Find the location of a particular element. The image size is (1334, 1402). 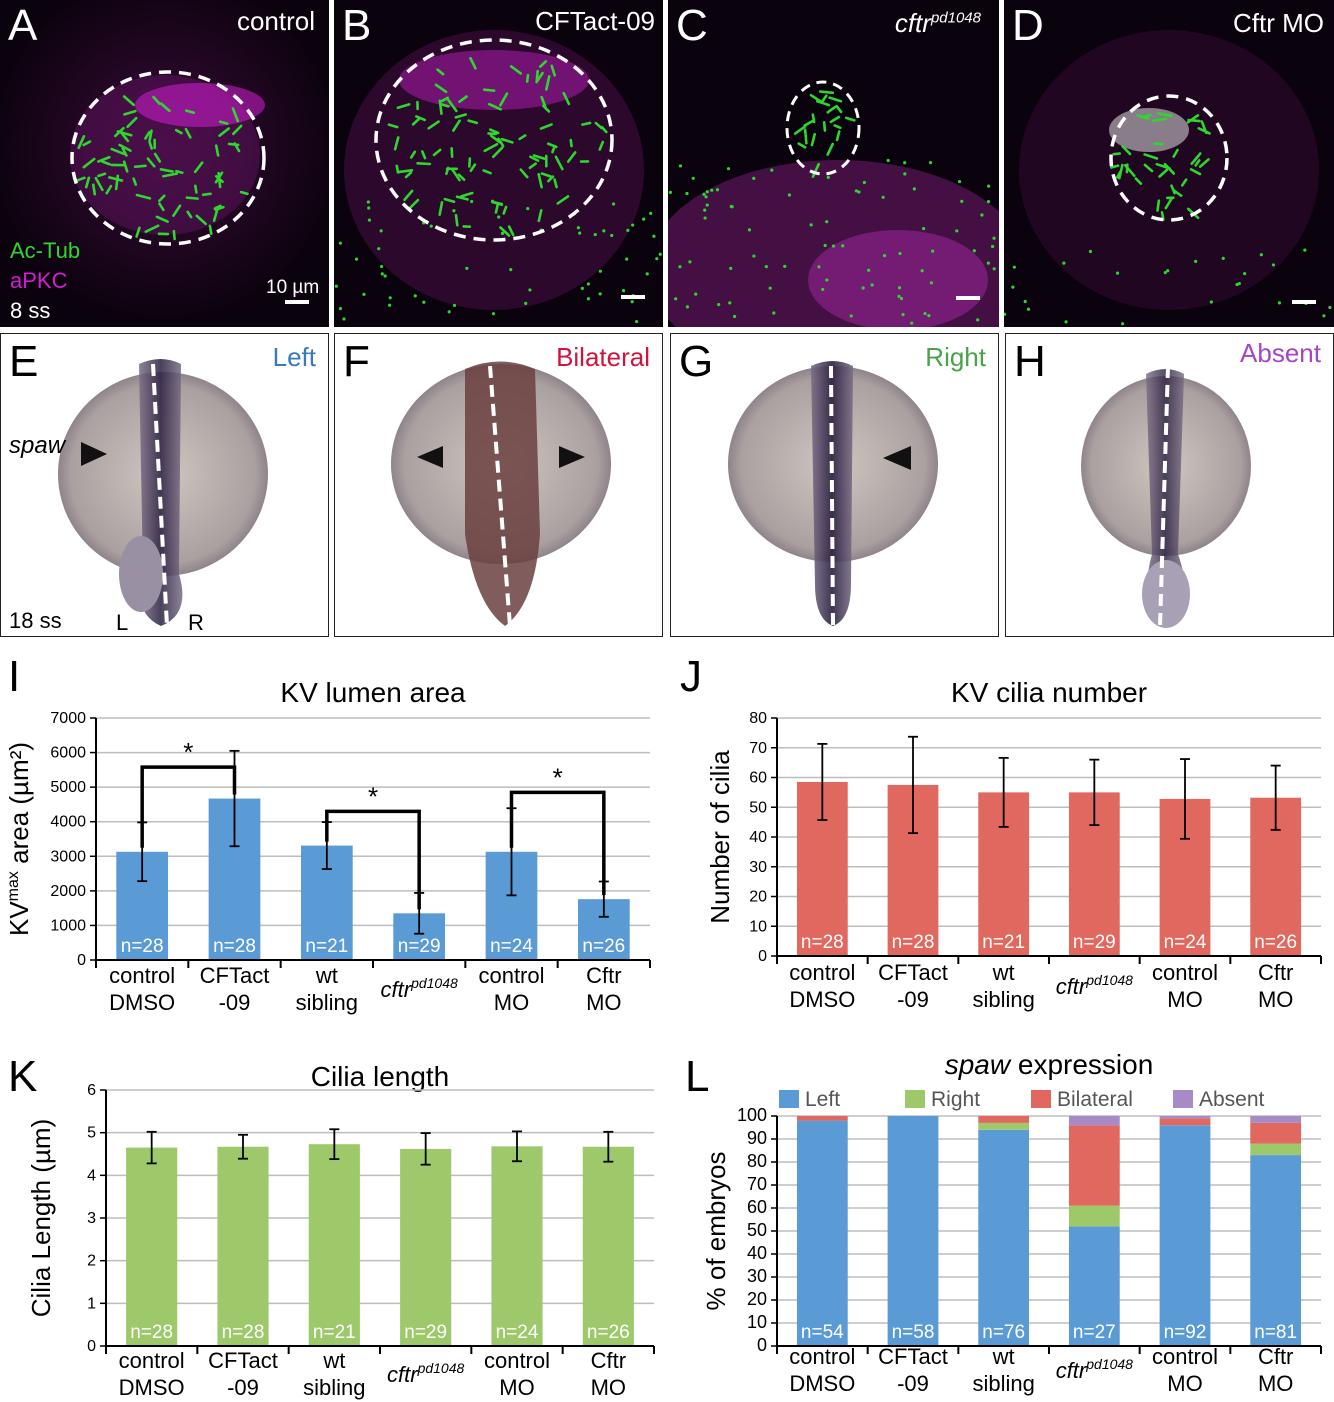

y-tick-label: 100 is located at coordinates (752, 1115).